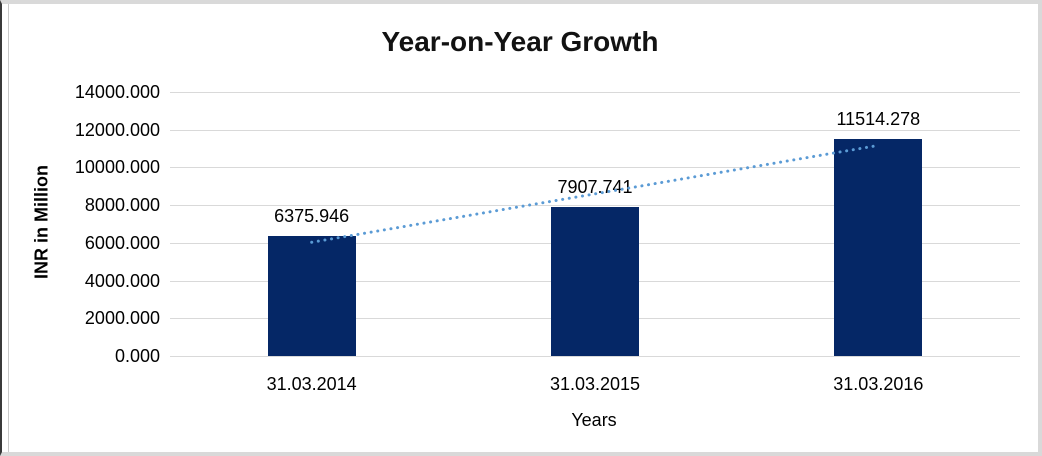 The width and height of the screenshot is (1042, 456). Describe the element at coordinates (311, 384) in the screenshot. I see `x-tick-label: 31.03.2014` at that location.